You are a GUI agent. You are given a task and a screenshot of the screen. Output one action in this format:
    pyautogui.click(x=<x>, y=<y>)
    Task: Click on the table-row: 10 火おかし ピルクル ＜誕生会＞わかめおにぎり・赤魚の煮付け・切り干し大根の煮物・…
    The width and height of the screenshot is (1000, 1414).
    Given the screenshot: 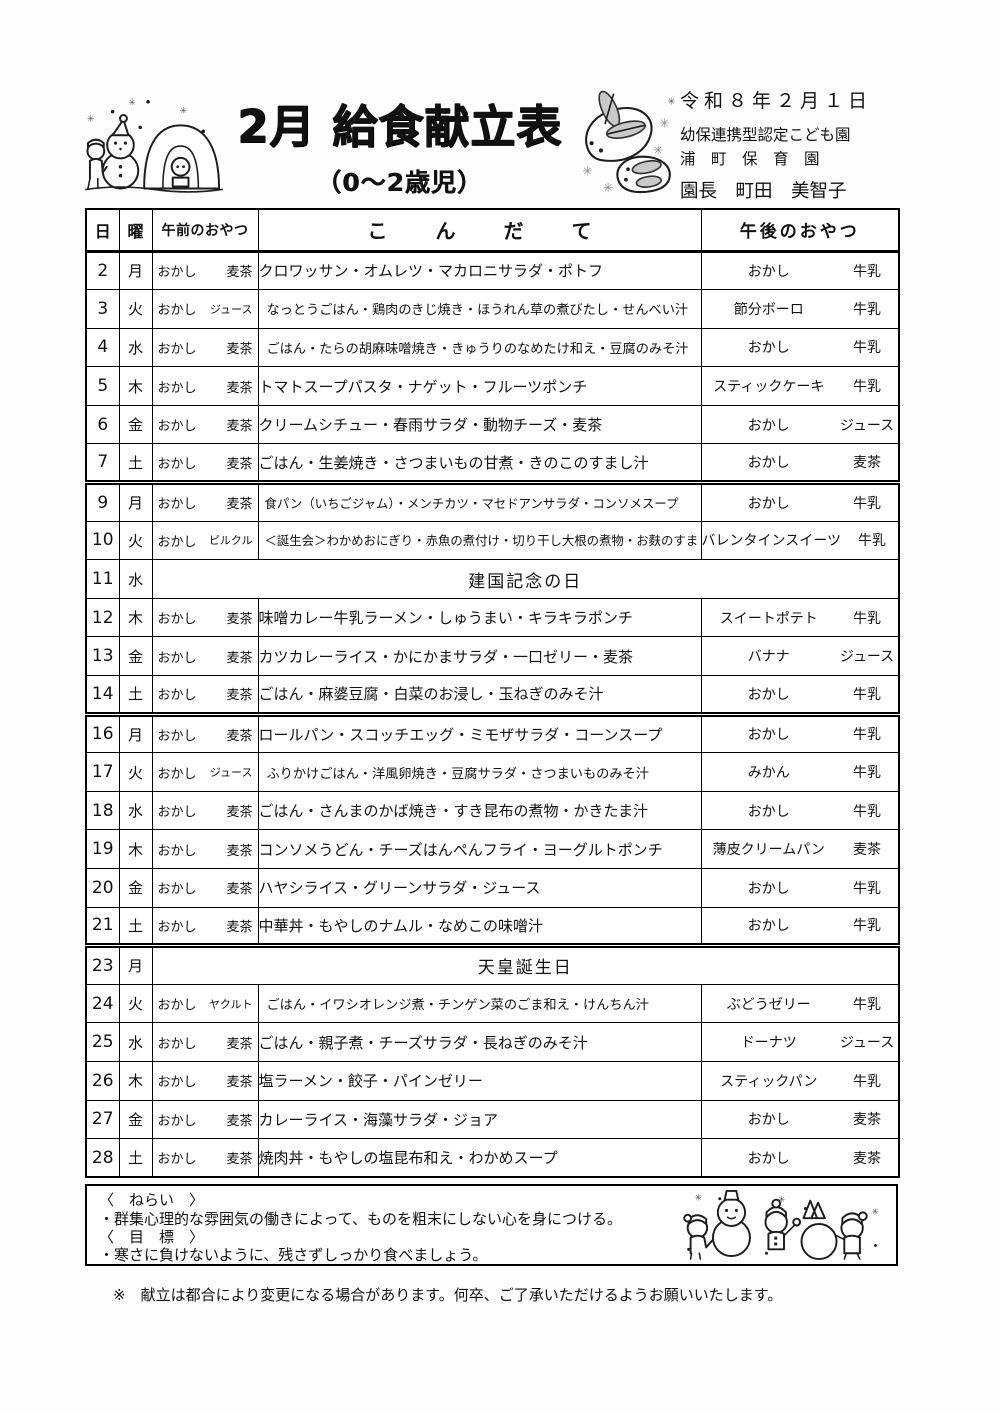 What is the action you would take?
    pyautogui.click(x=492, y=540)
    